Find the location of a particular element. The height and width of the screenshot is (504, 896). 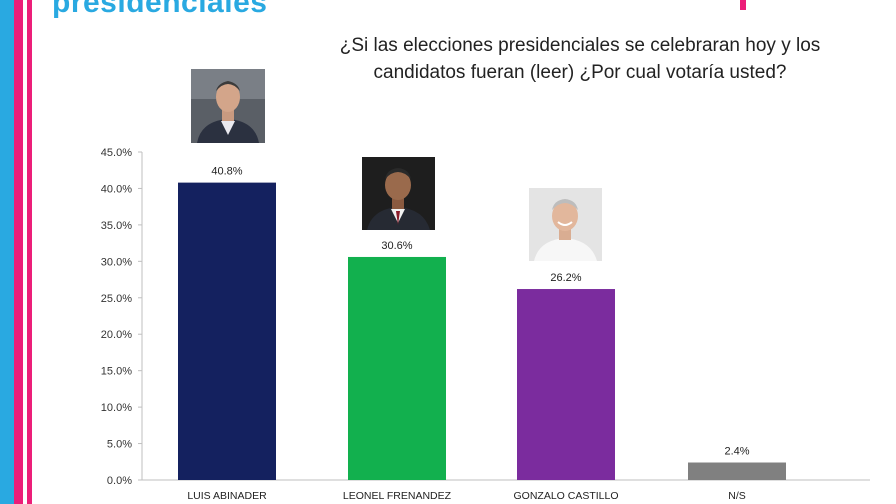

category-label: GONZALO CASTILLO is located at coordinates (565, 496).